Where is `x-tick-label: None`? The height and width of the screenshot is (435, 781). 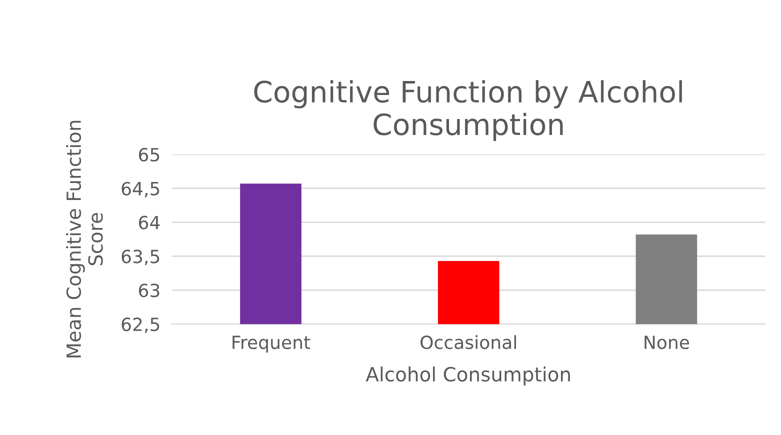
x-tick-label: None is located at coordinates (667, 343).